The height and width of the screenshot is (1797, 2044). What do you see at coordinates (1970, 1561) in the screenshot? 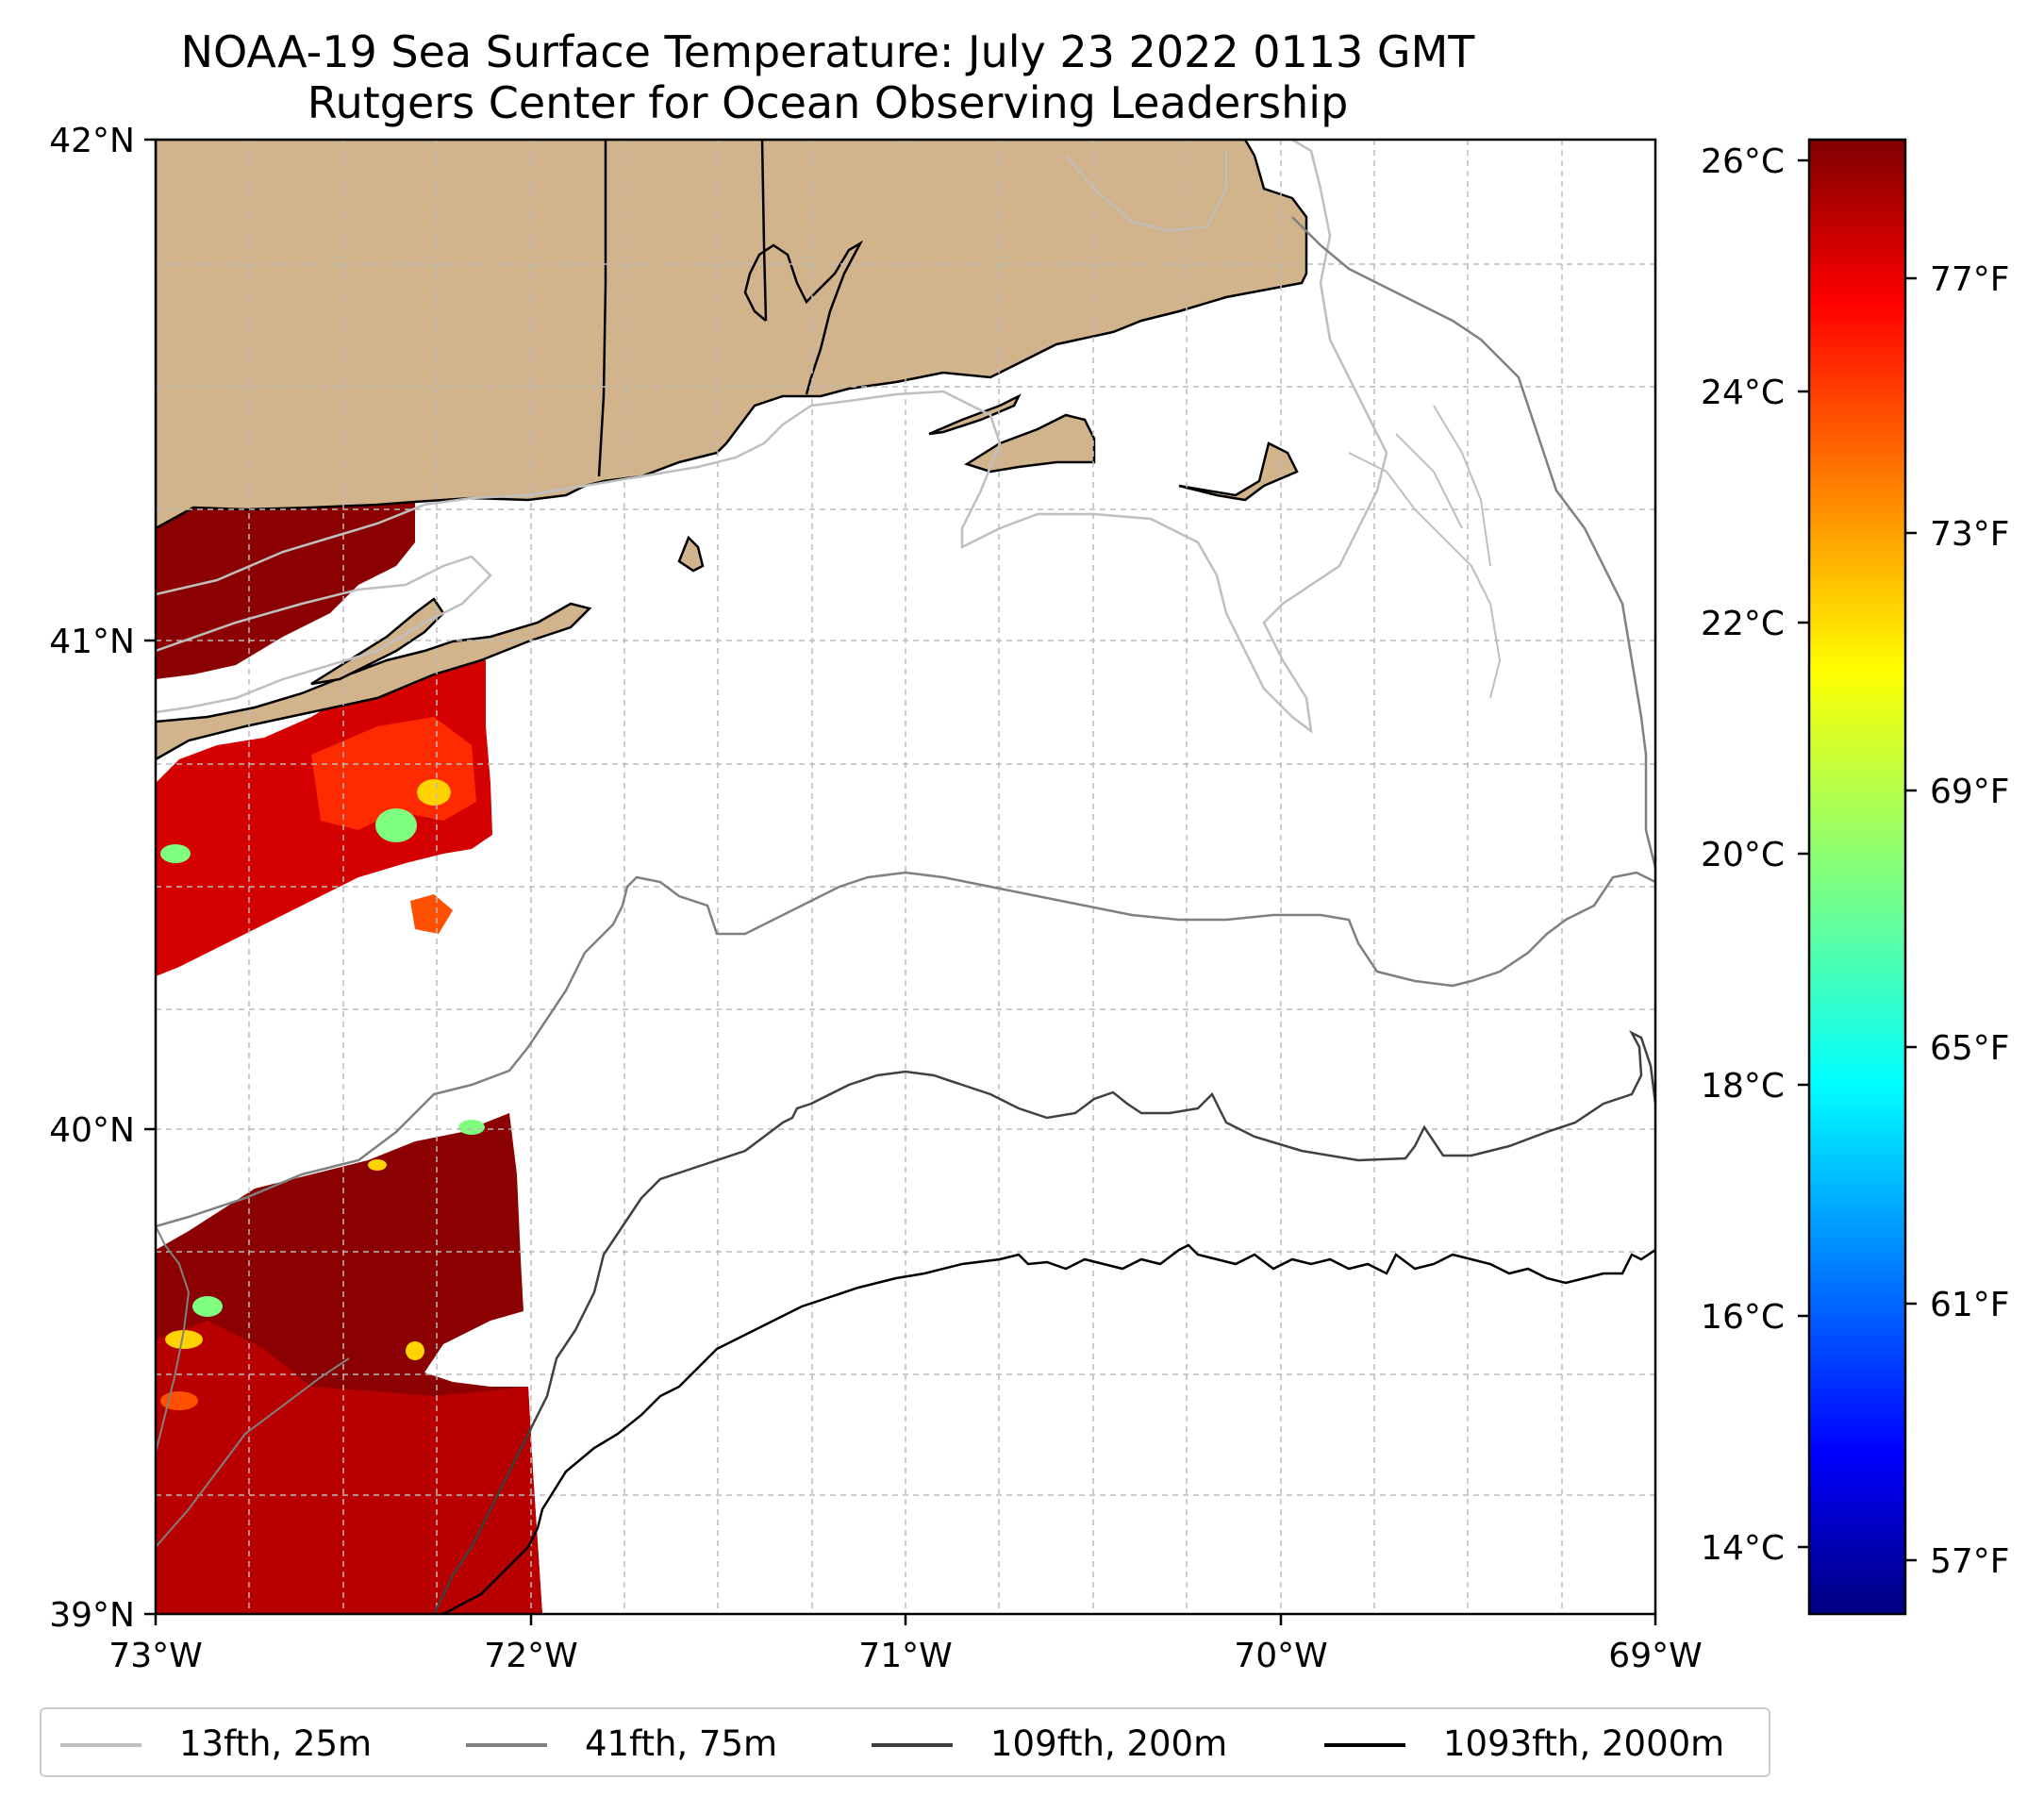
I see `cbar-f-label-57: 57°F` at bounding box center [1970, 1561].